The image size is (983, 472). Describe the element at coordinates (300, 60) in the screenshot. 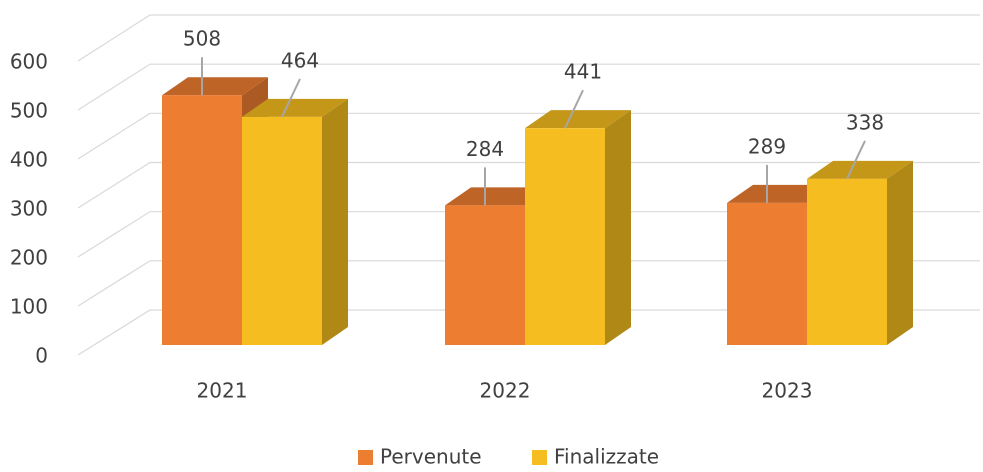

I see `data-label: 464` at that location.